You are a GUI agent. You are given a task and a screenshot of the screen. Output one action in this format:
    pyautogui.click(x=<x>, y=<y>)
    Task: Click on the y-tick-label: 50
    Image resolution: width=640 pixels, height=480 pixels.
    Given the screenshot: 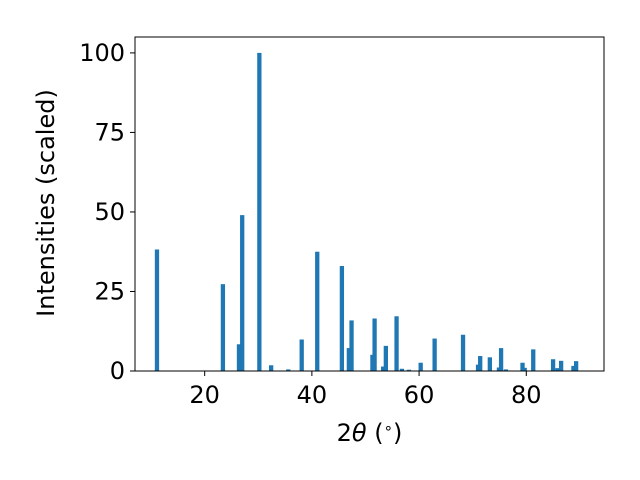 What is the action you would take?
    pyautogui.click(x=109, y=212)
    